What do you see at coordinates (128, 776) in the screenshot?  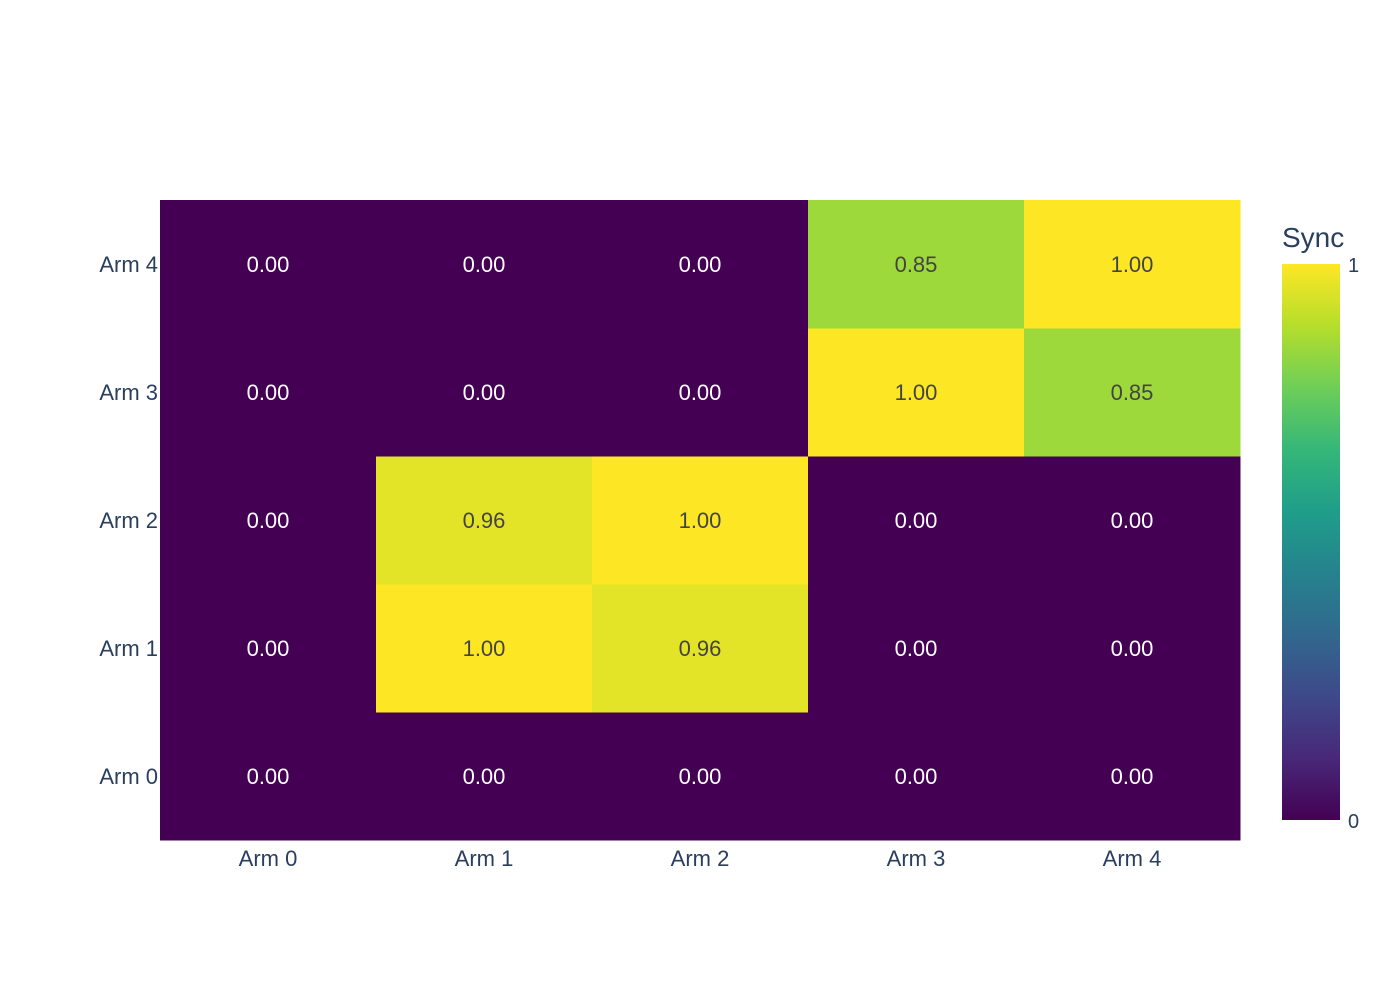 I see `y-tick-label: Arm 0` at bounding box center [128, 776].